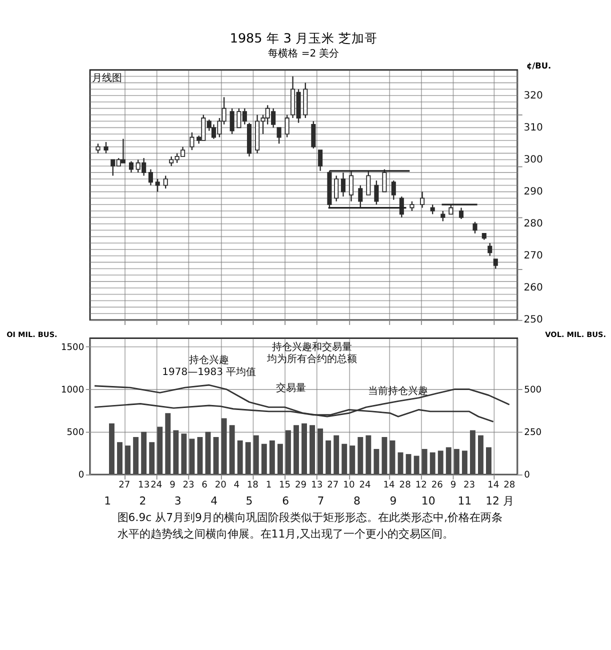 The width and height of the screenshot is (611, 650). Describe the element at coordinates (72, 347) in the screenshot. I see `y-tick-label: 1500` at that location.